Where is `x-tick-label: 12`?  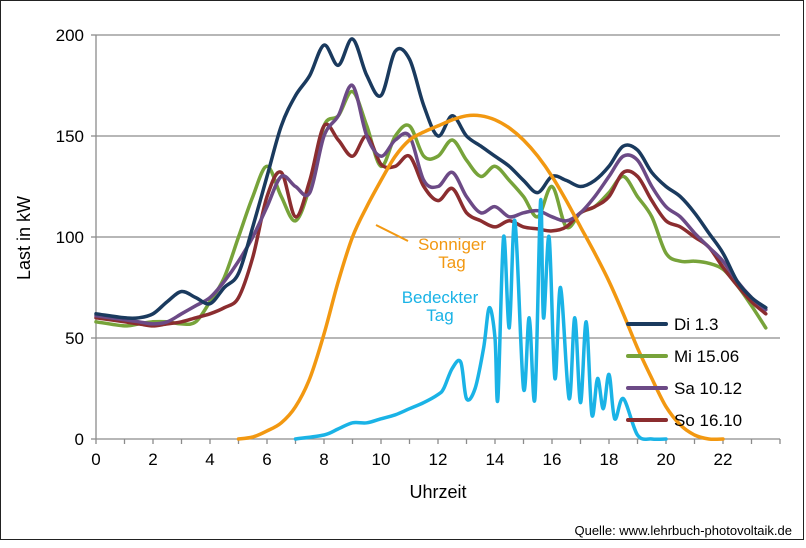
x-tick-label: 12 is located at coordinates (438, 459).